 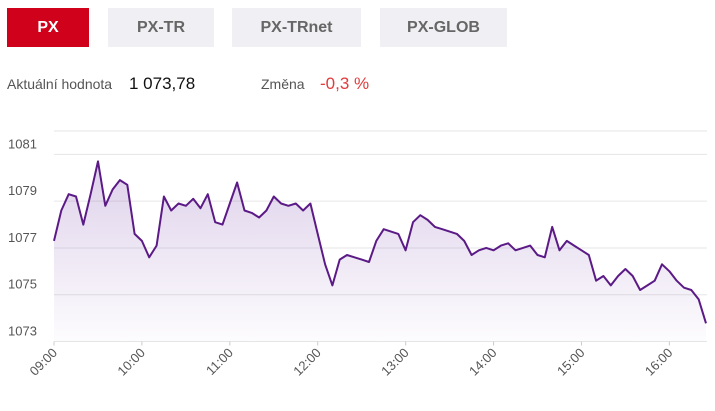 What do you see at coordinates (219, 361) in the screenshot?
I see `x-tick-label: 11:00` at bounding box center [219, 361].